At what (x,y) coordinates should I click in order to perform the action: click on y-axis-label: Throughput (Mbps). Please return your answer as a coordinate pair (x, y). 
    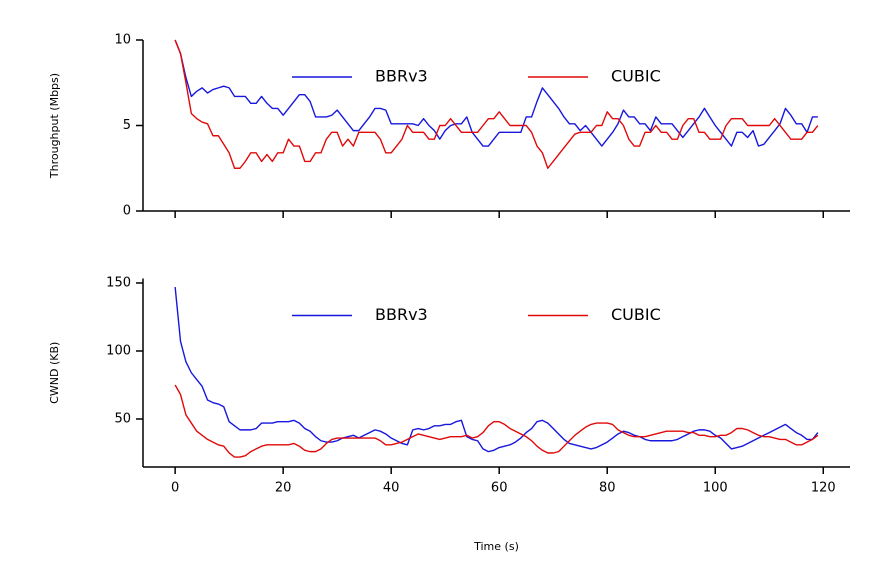
    Looking at the image, I should click on (54, 126).